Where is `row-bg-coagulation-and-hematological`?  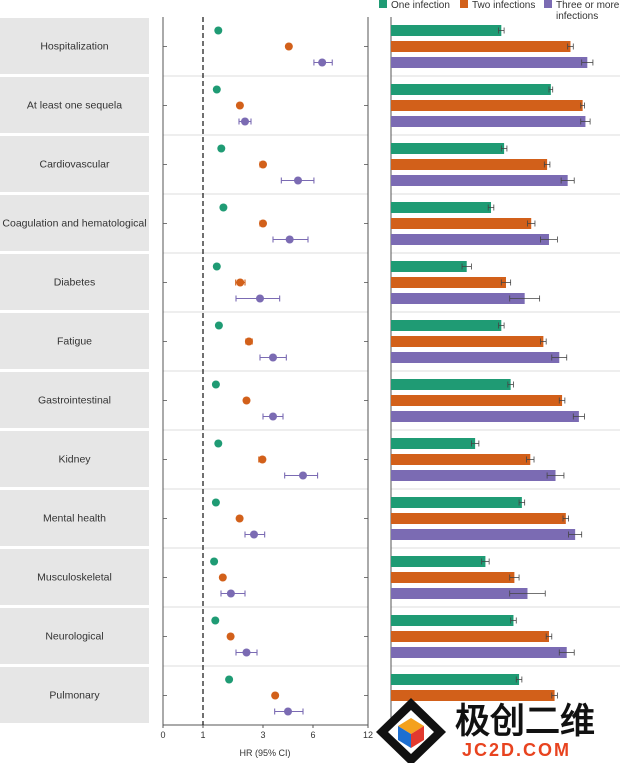 row-bg-coagulation-and-hematological is located at coordinates (74, 223).